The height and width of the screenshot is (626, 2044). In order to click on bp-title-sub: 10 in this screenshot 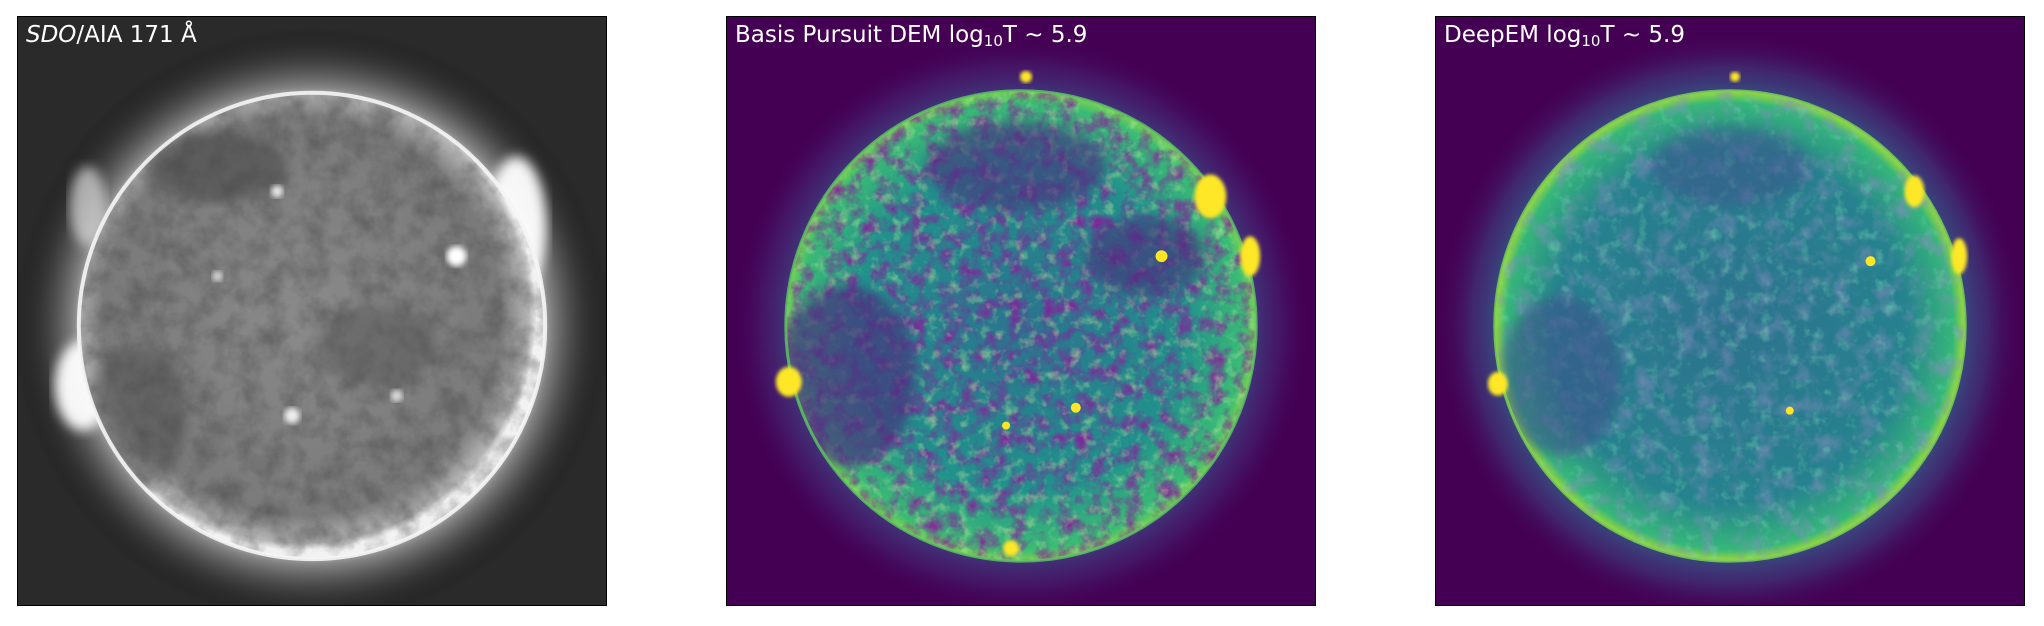, I will do `click(993, 41)`.